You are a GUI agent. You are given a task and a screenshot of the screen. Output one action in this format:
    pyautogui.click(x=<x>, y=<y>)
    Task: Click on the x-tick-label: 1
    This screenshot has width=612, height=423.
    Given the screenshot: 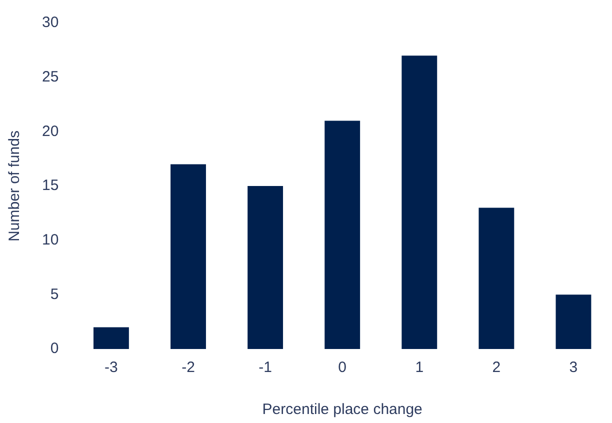 What is the action you would take?
    pyautogui.click(x=419, y=367)
    